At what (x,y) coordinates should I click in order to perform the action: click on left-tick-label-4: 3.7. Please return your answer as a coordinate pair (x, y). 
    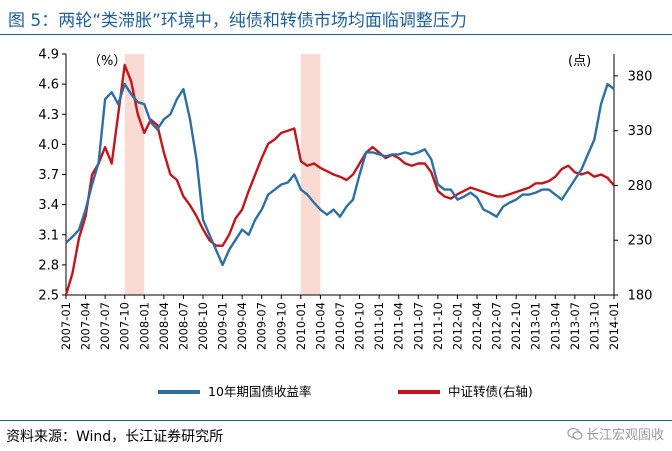
    Looking at the image, I should click on (48, 175).